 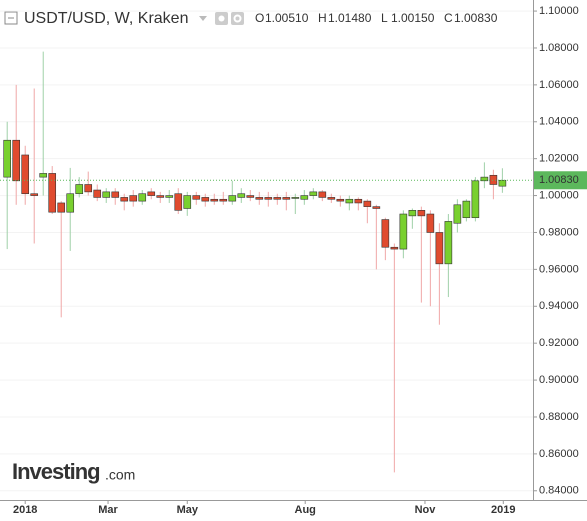 I want to click on y-tick-label: 0.86000, so click(x=559, y=454).